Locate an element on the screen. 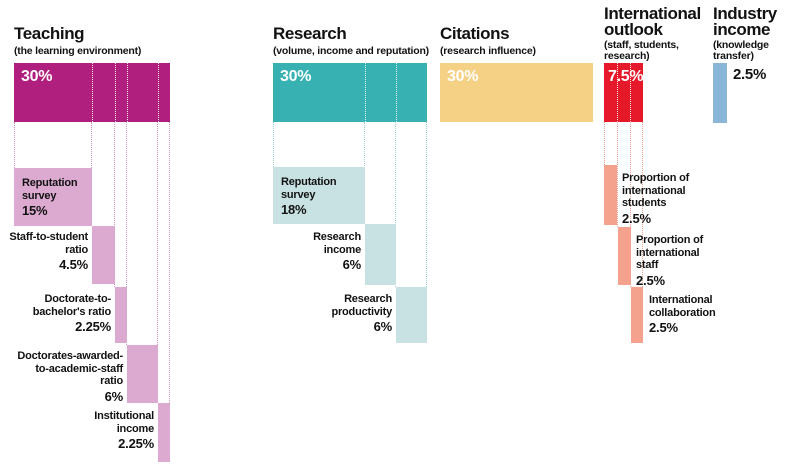  teaching-title-line: Teaching is located at coordinates (49, 33).